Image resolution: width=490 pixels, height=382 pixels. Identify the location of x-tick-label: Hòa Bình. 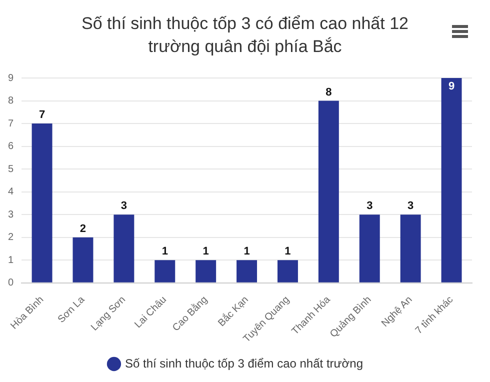
(27, 313).